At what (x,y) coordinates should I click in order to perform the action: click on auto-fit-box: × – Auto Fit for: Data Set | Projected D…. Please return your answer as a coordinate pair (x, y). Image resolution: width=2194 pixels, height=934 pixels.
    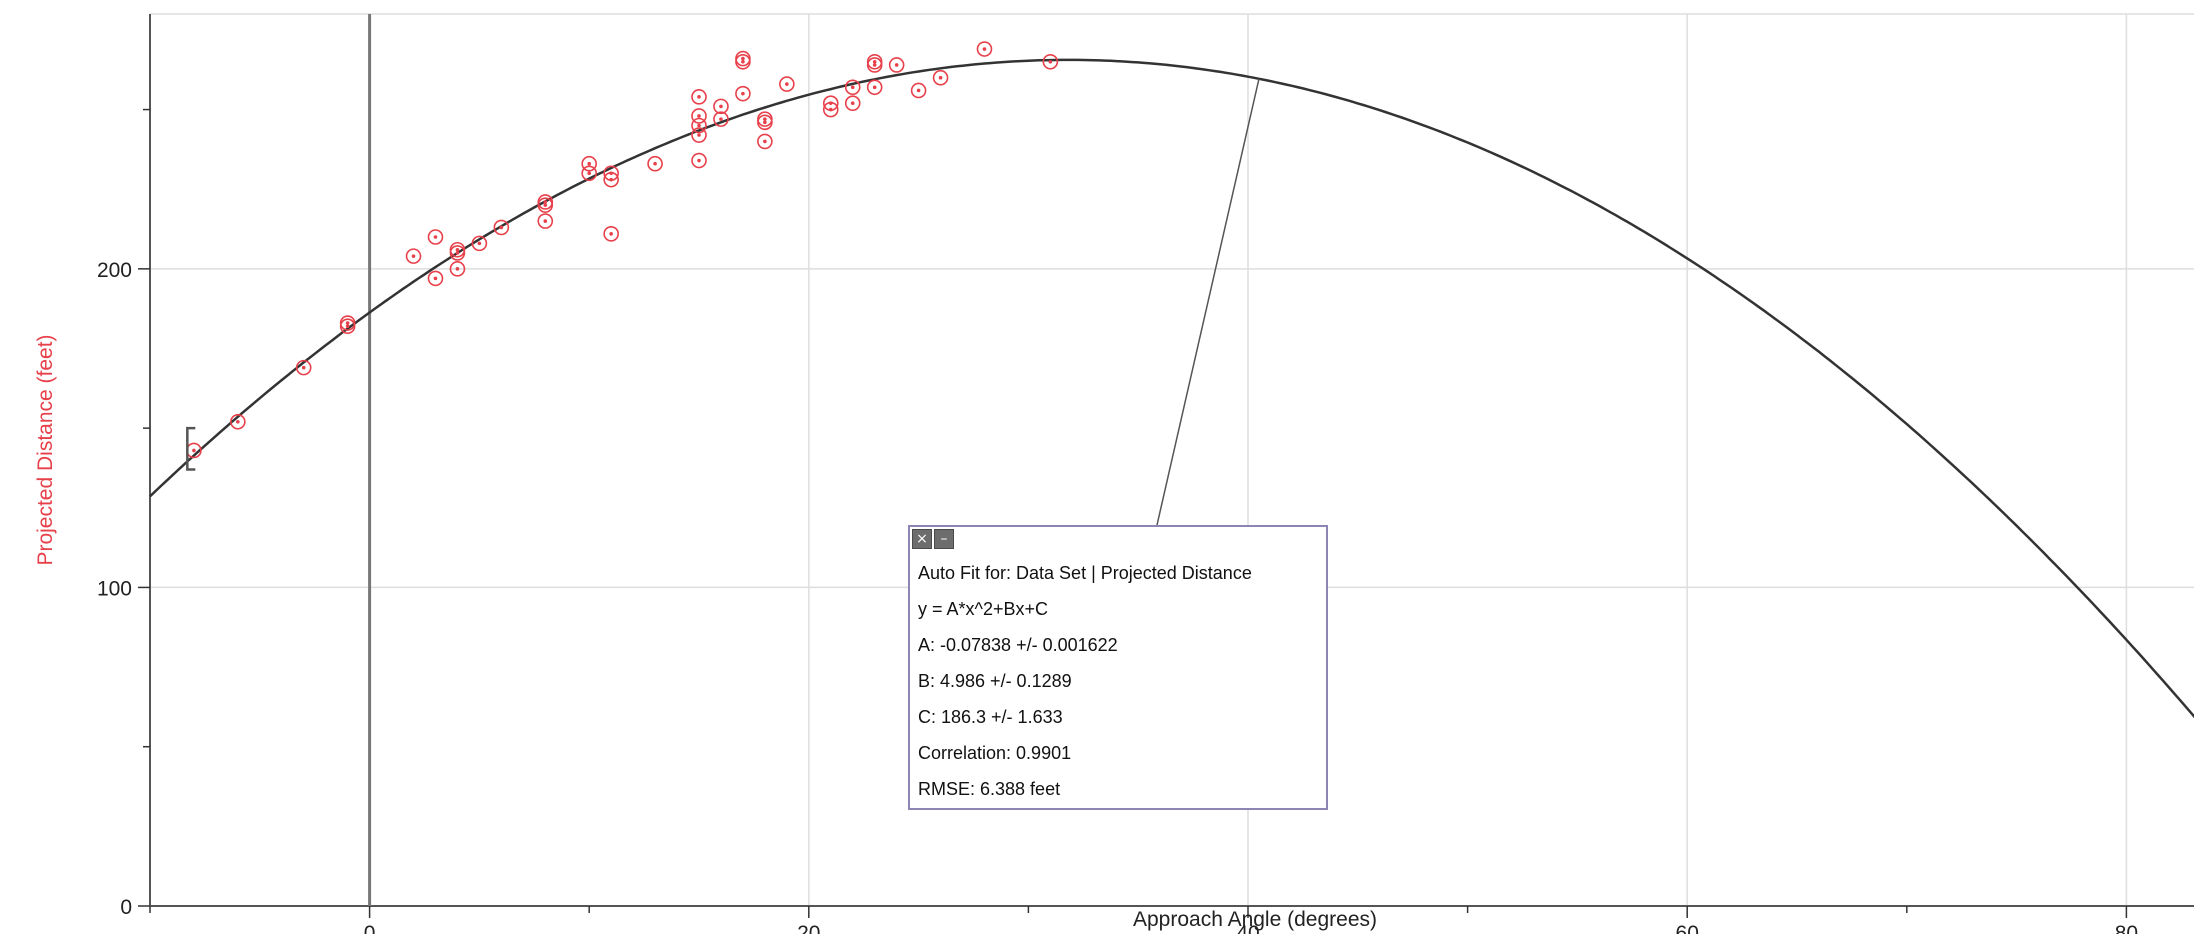
    Looking at the image, I should click on (1118, 667).